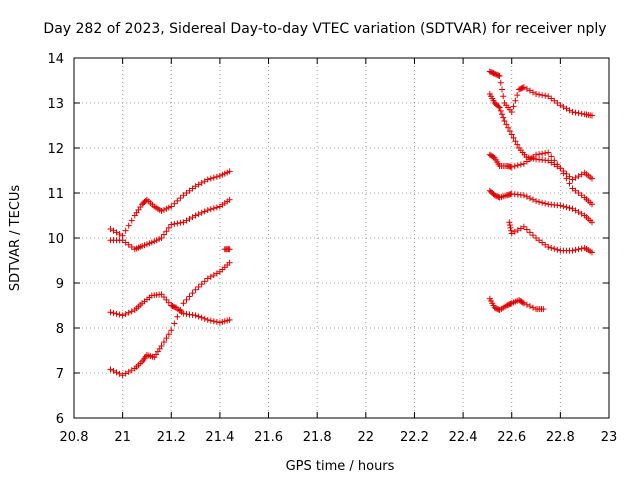 The image size is (640, 485). Describe the element at coordinates (55, 104) in the screenshot. I see `y-tick-label: 13` at that location.